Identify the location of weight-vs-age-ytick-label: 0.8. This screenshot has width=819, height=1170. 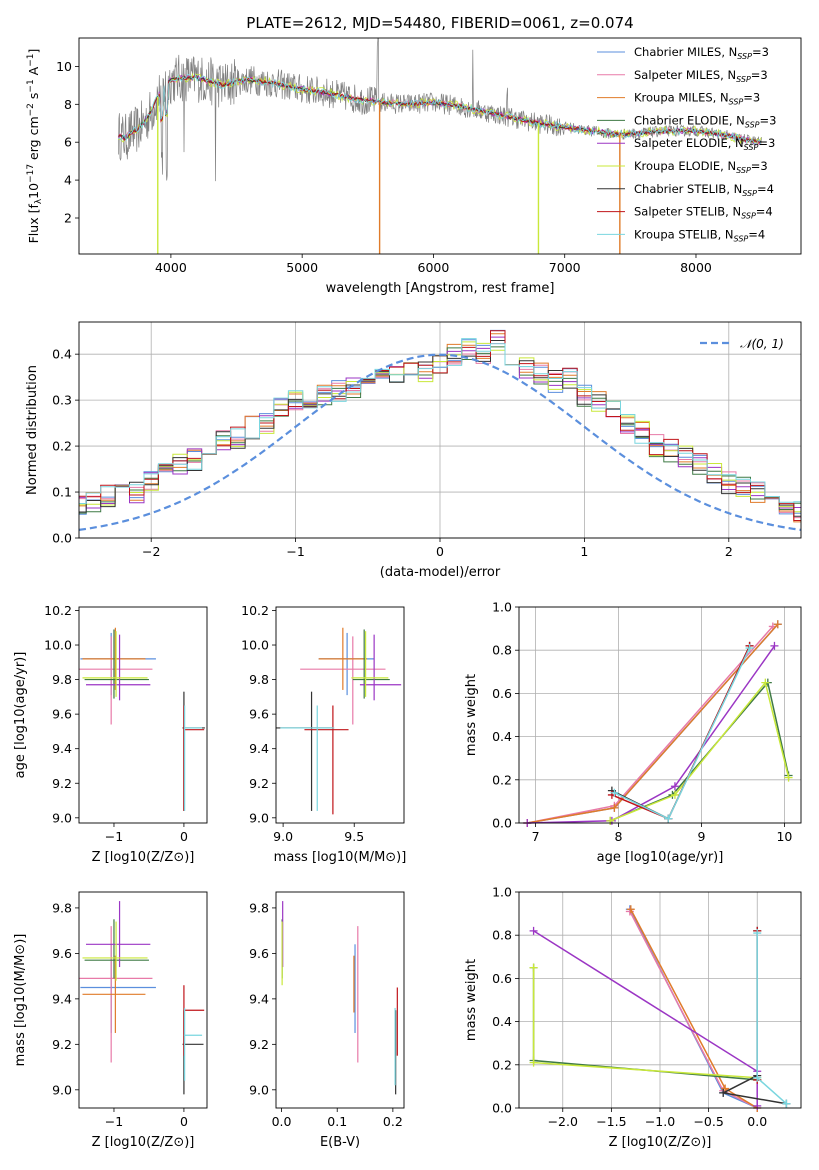
(502, 650).